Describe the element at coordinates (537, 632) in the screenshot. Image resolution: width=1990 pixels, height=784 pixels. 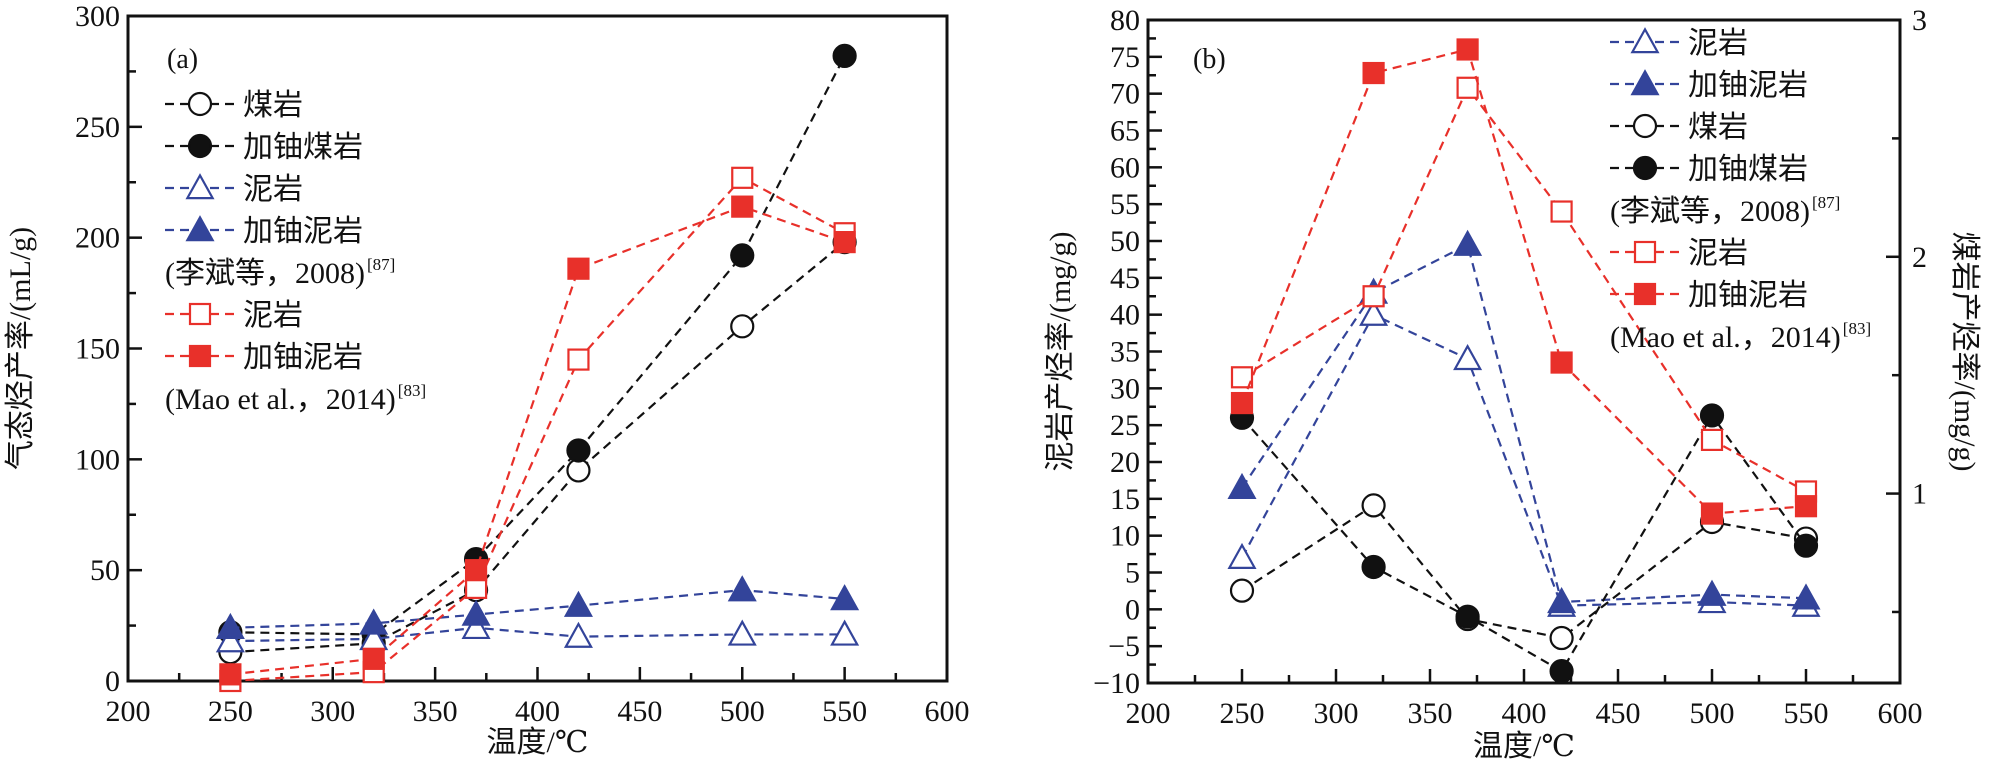
I see `series-mud_li` at that location.